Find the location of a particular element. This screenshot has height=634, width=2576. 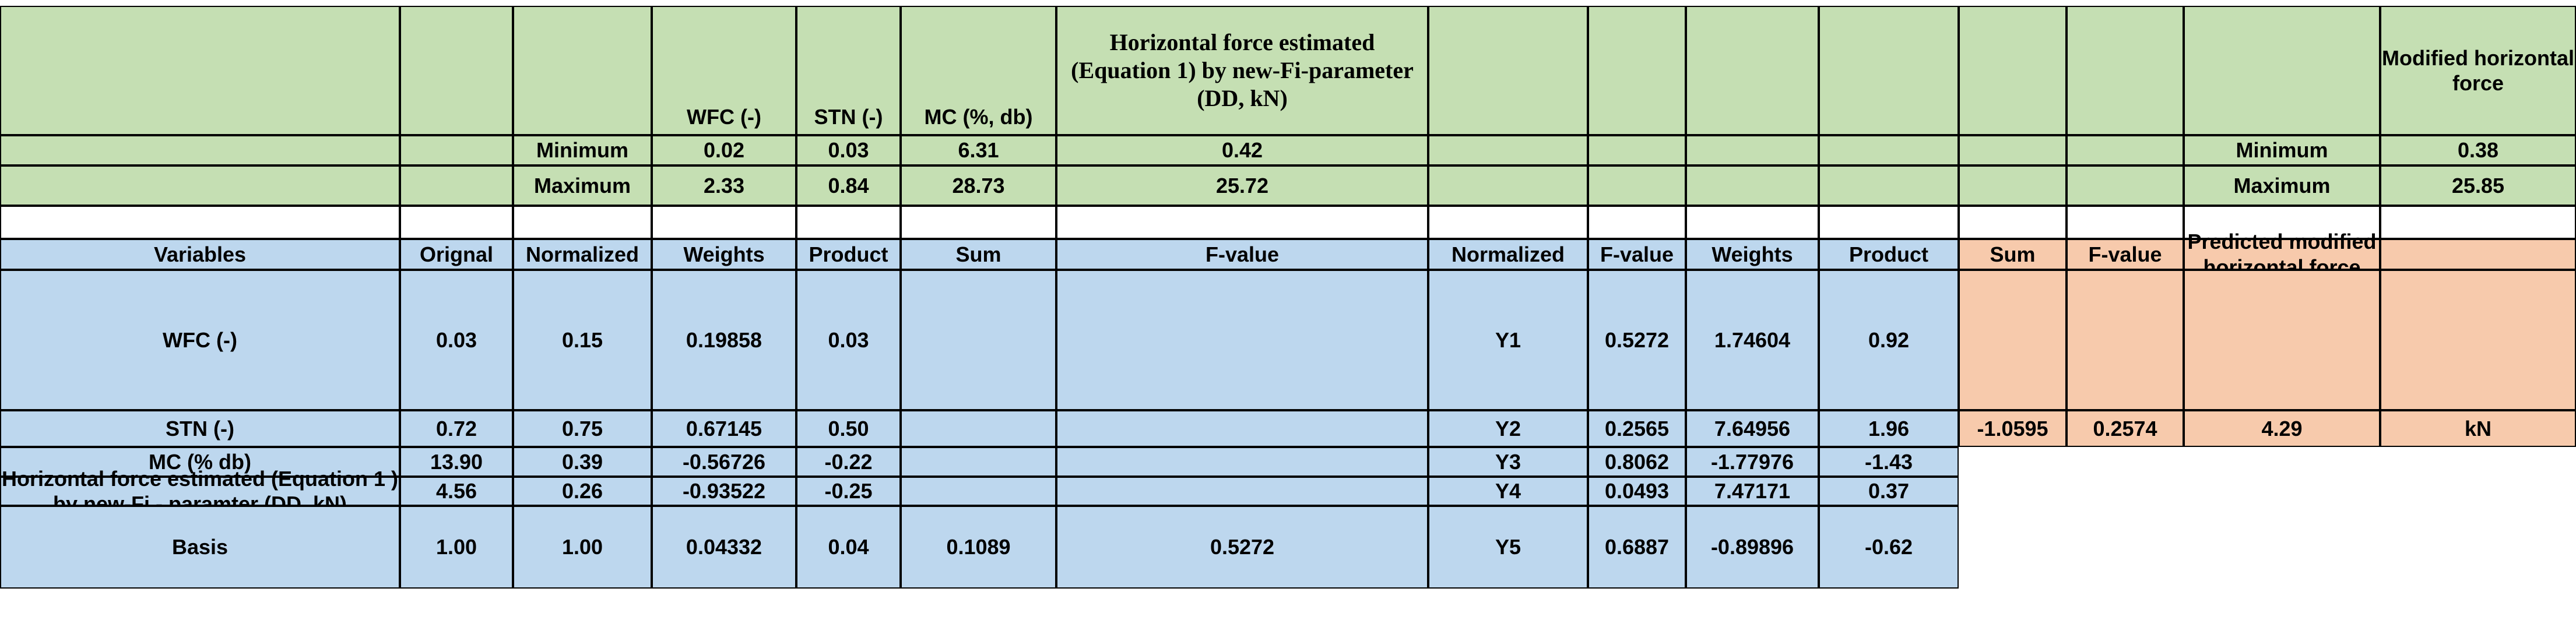

header-sum3: Sum is located at coordinates (2013, 255).